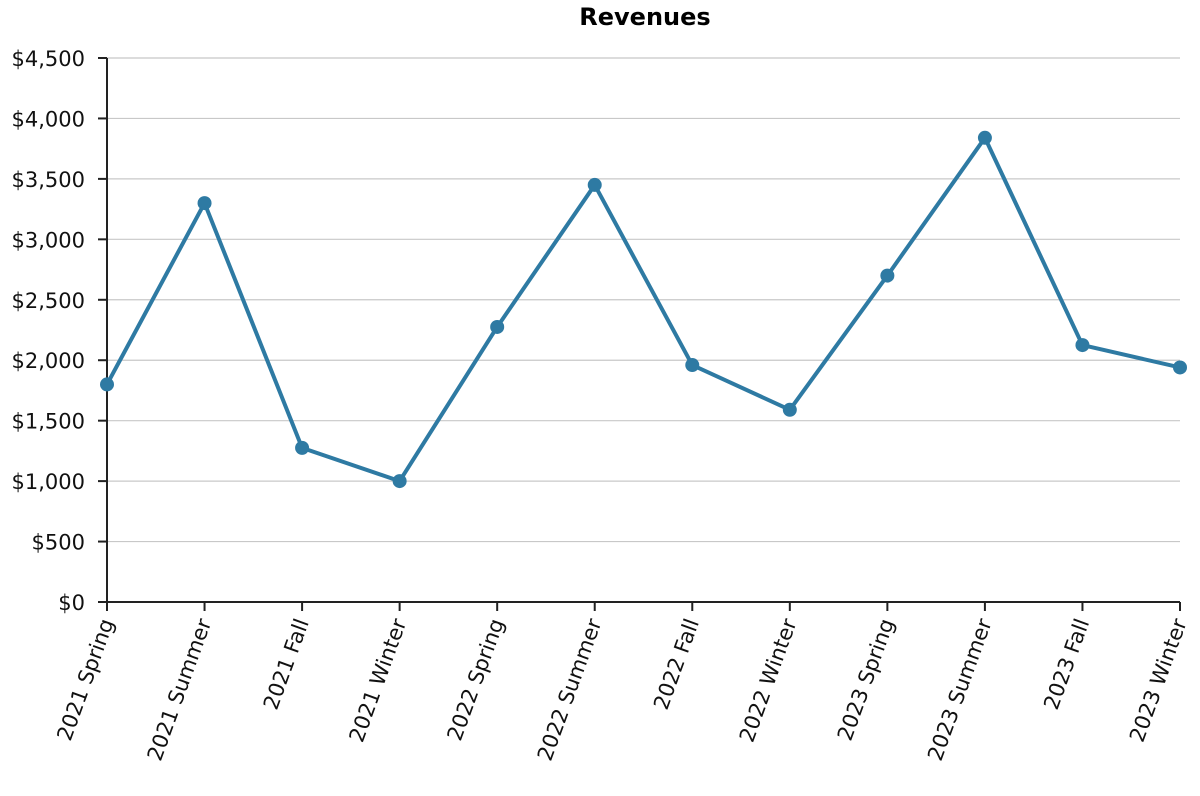  I want to click on chart-title: Revenues, so click(644, 17).